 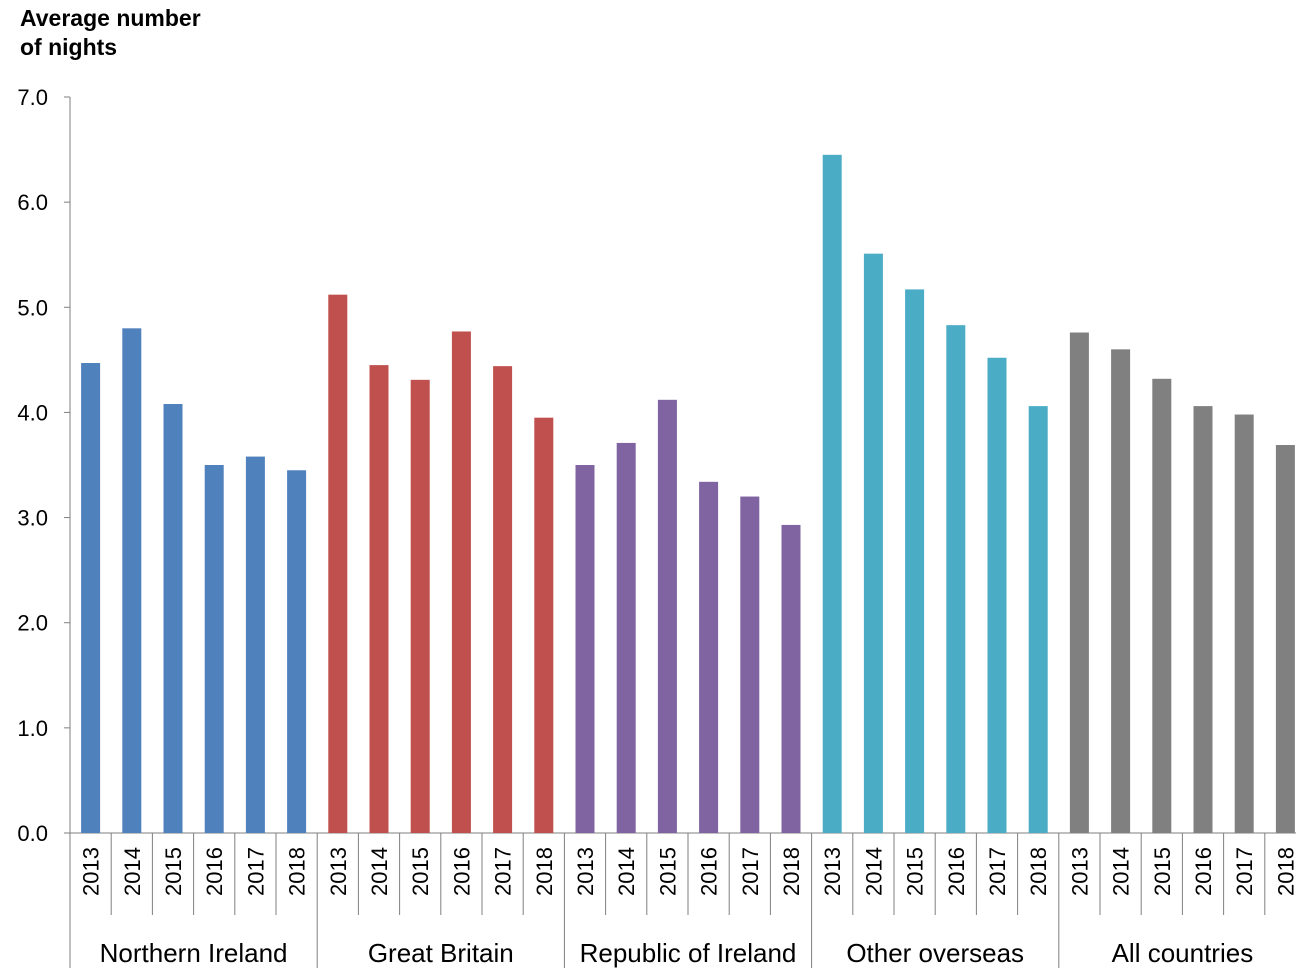 I want to click on y-tick-label: 2.0, so click(x=32, y=623).